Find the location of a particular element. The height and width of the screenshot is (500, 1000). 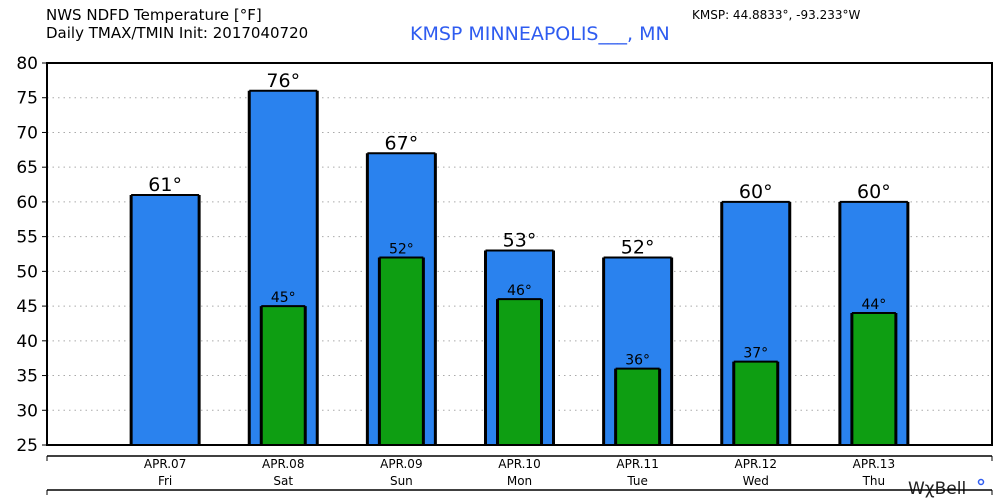

tmax-label: 61° is located at coordinates (165, 185).